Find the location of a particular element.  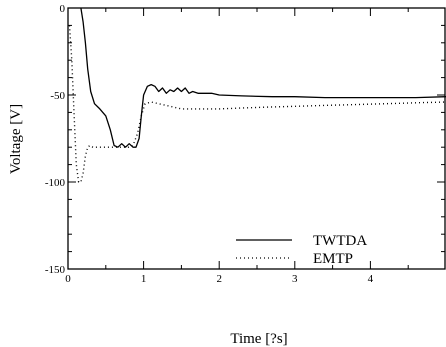

y-tick-label: -50 is located at coordinates (57, 96).